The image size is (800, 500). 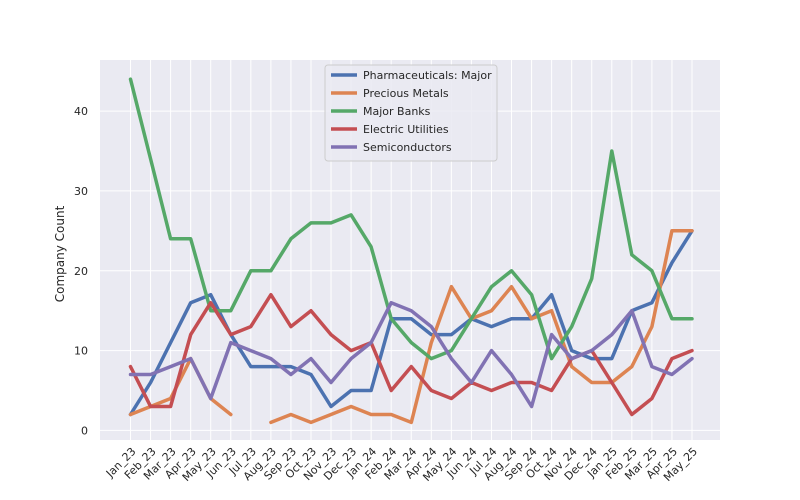 What do you see at coordinates (81, 111) in the screenshot?
I see `y-tick-label: 40` at bounding box center [81, 111].